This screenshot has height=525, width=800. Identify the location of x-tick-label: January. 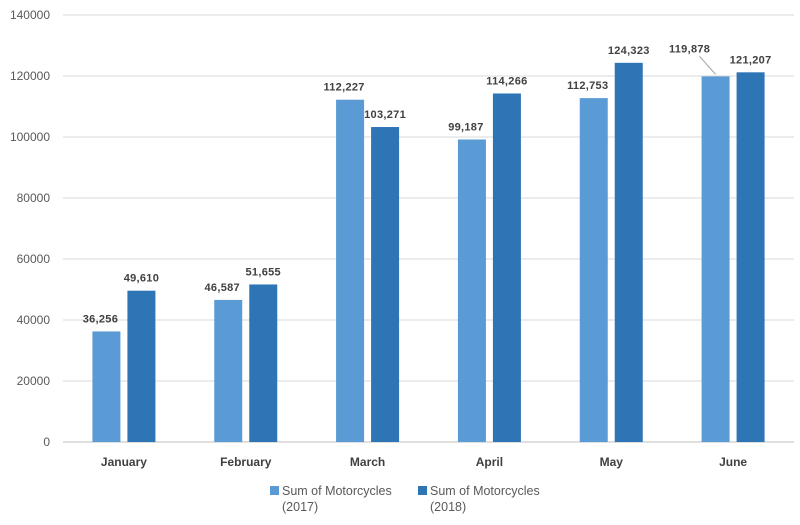
(124, 462).